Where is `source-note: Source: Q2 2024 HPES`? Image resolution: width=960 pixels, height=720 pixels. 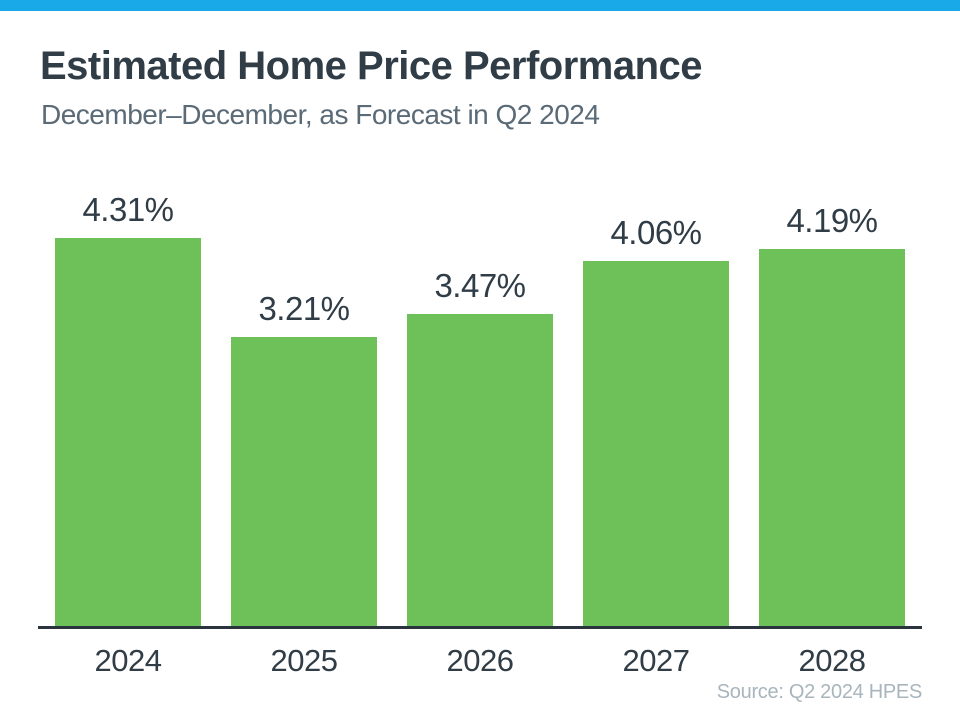 source-note: Source: Q2 2024 HPES is located at coordinates (819, 692).